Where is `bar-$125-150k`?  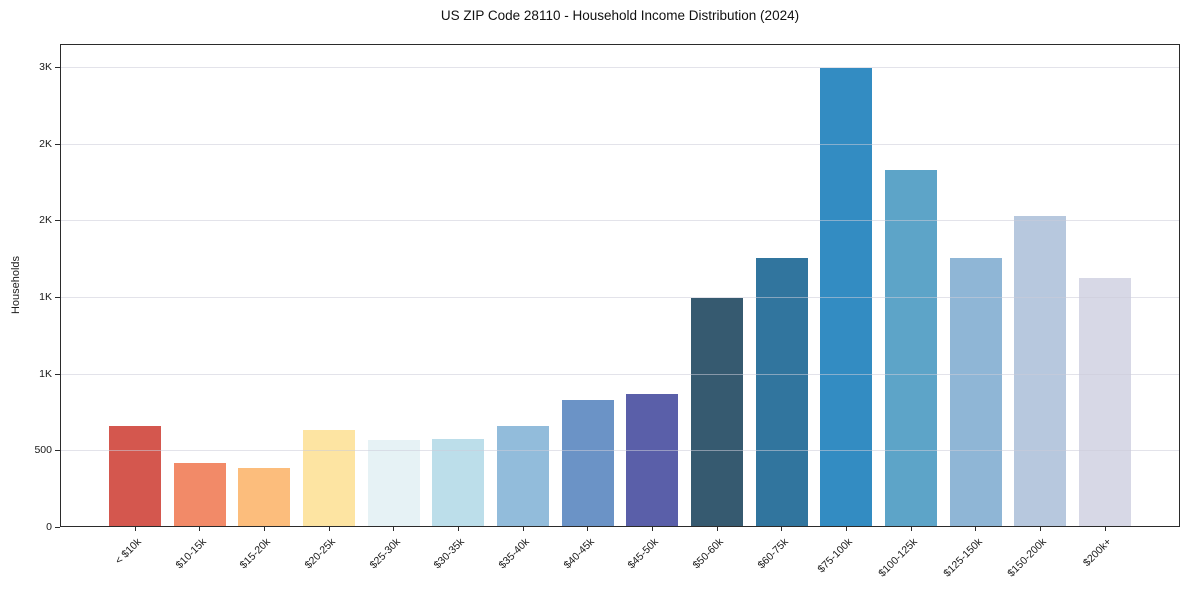
bar-$125-150k is located at coordinates (975, 392).